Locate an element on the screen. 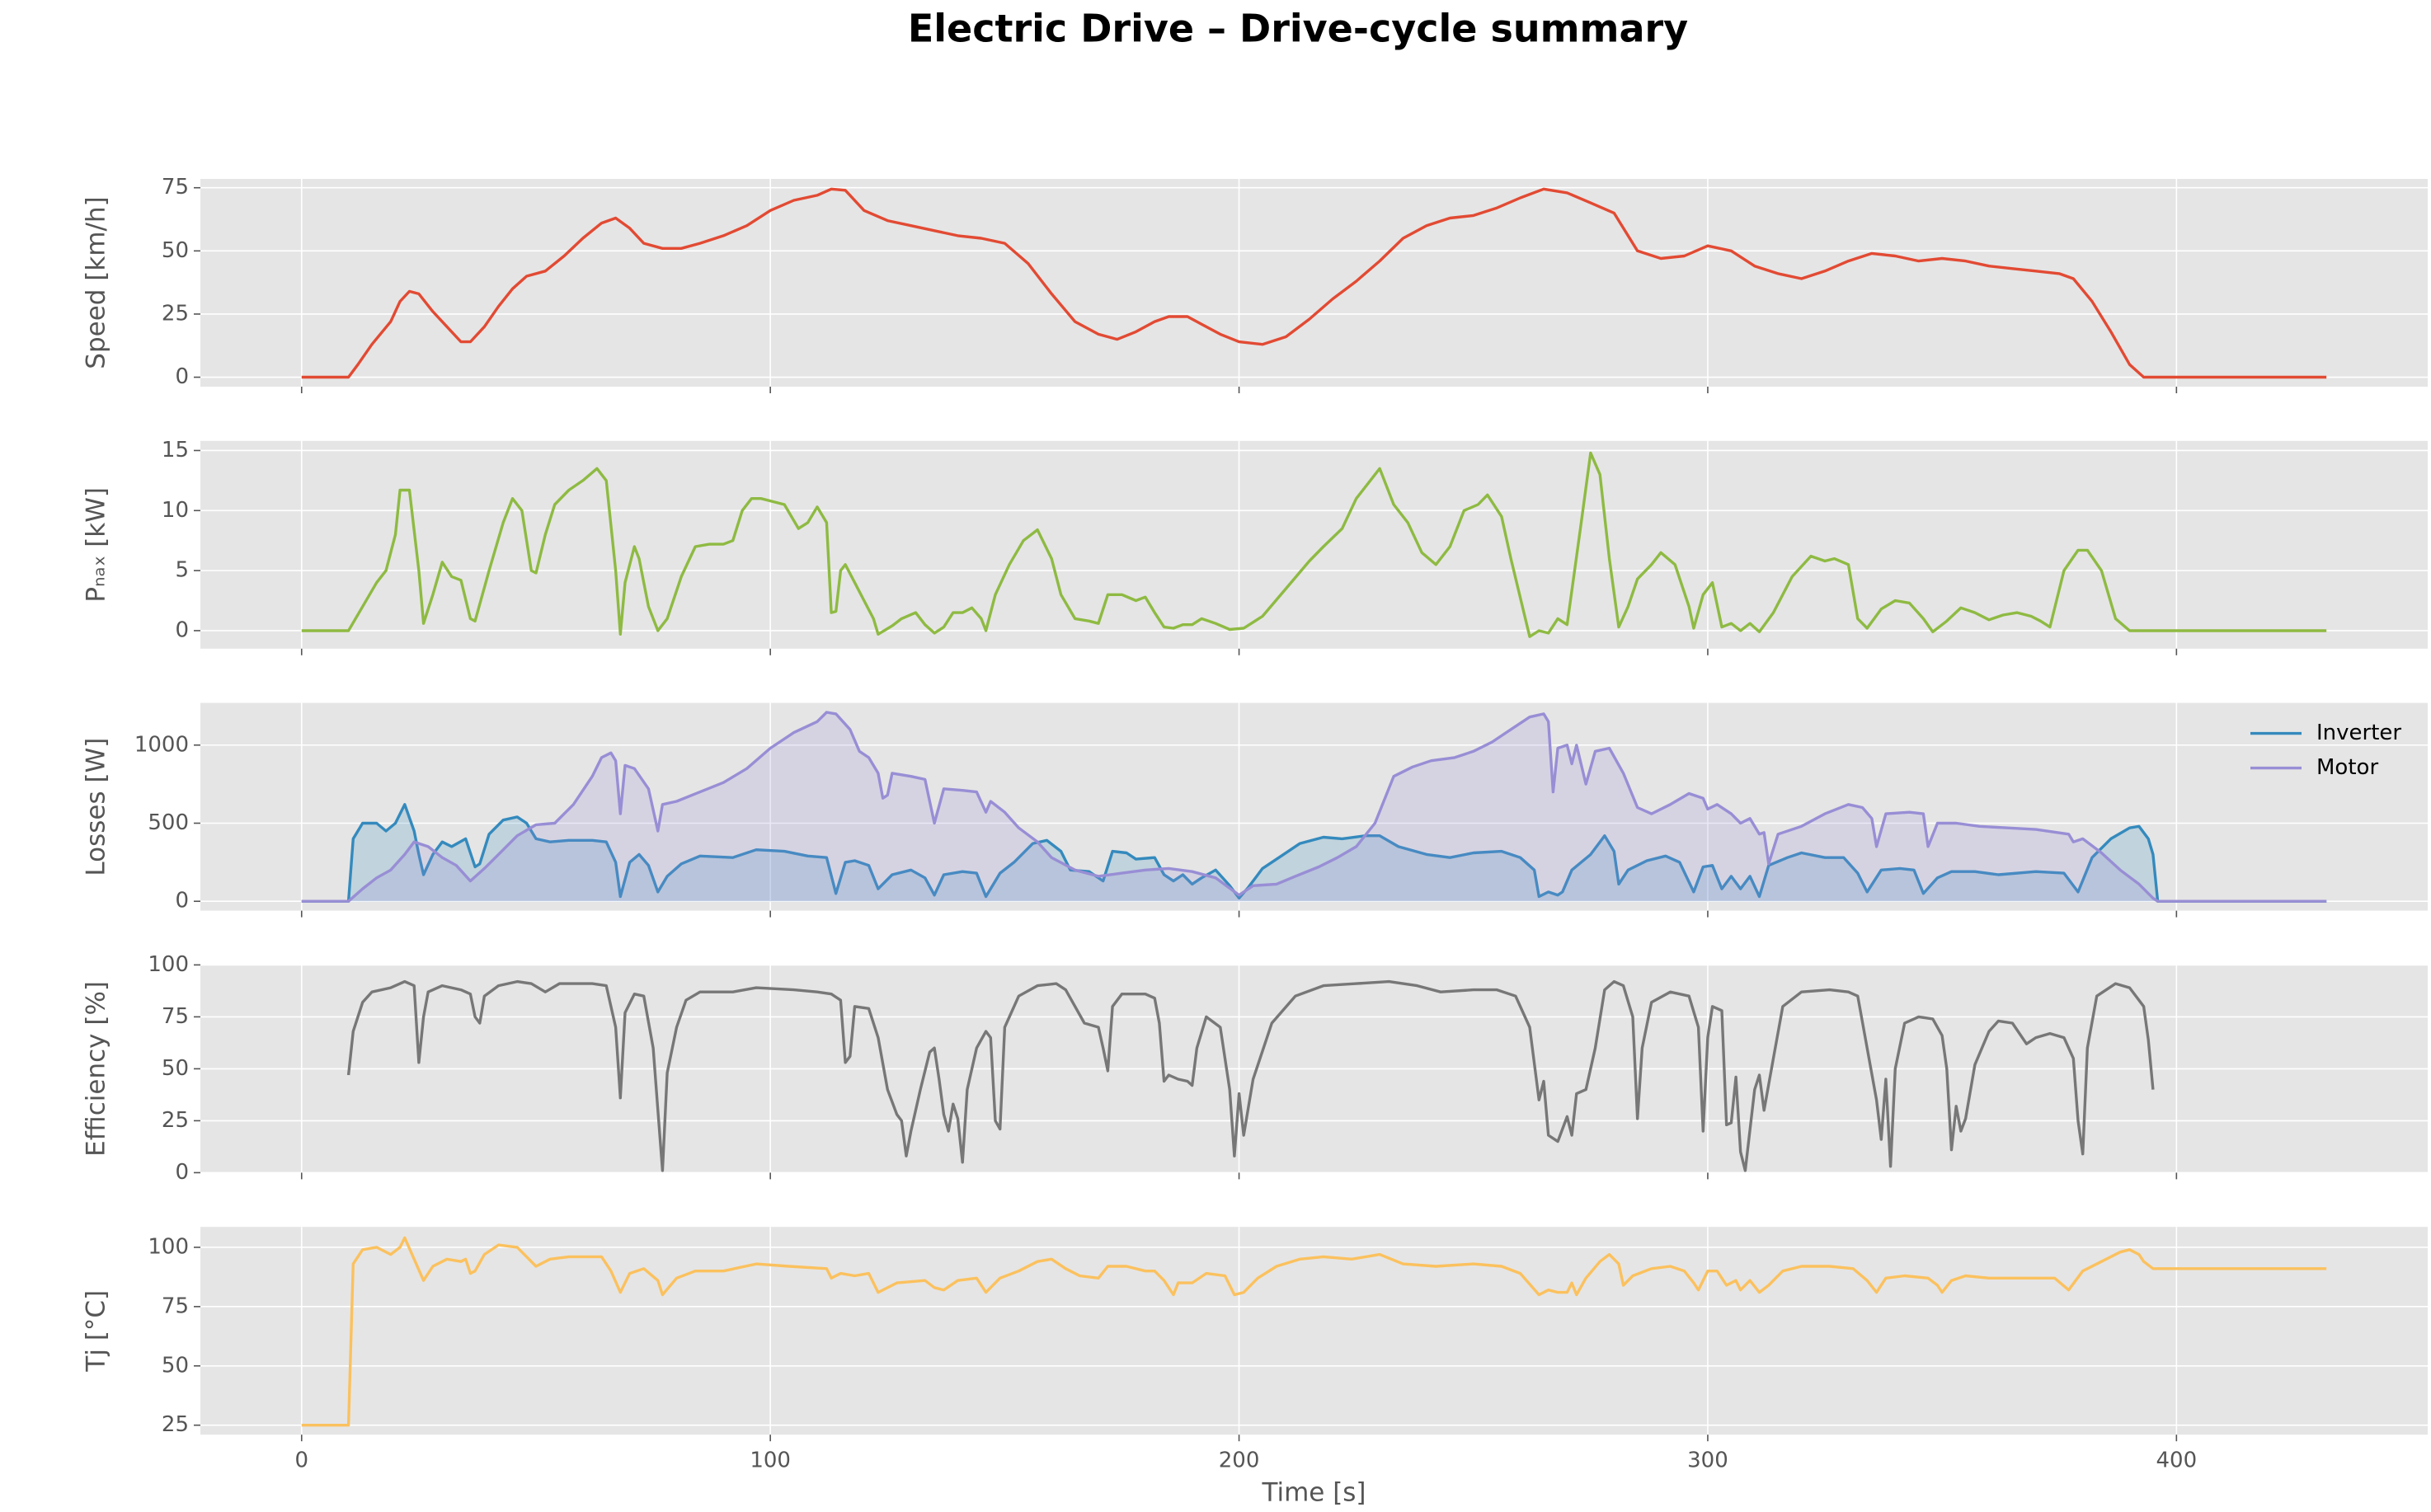 This screenshot has height=1512, width=2431. legend-label: Motor is located at coordinates (2347, 768).